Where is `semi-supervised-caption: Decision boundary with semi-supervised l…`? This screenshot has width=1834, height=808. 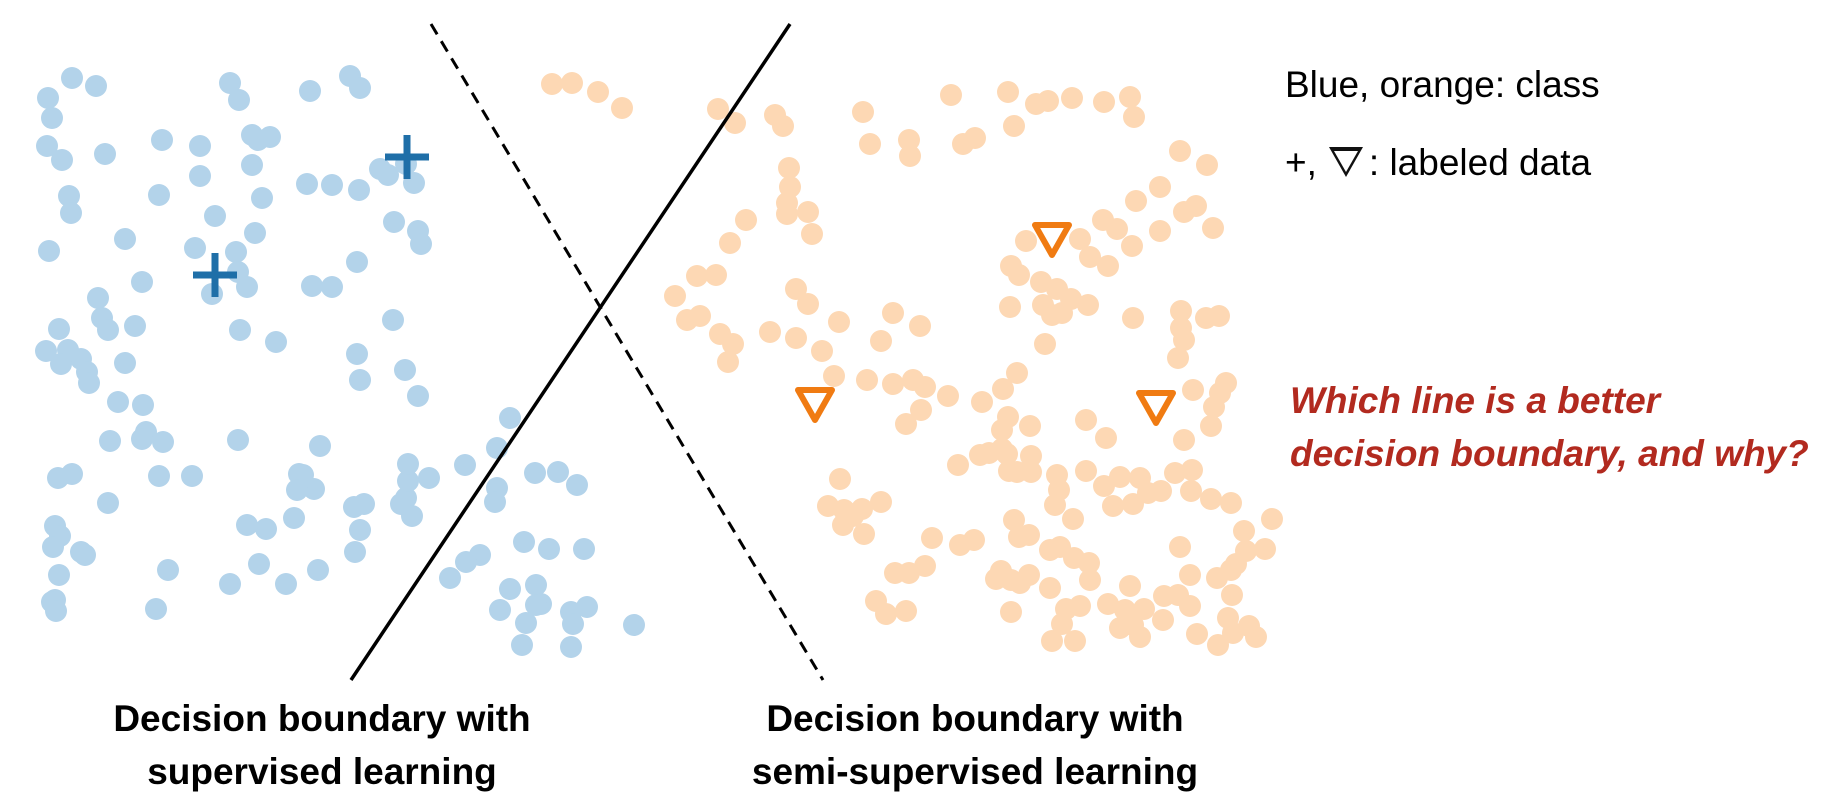 semi-supervised-caption: Decision boundary with semi-supervised l… is located at coordinates (975, 745).